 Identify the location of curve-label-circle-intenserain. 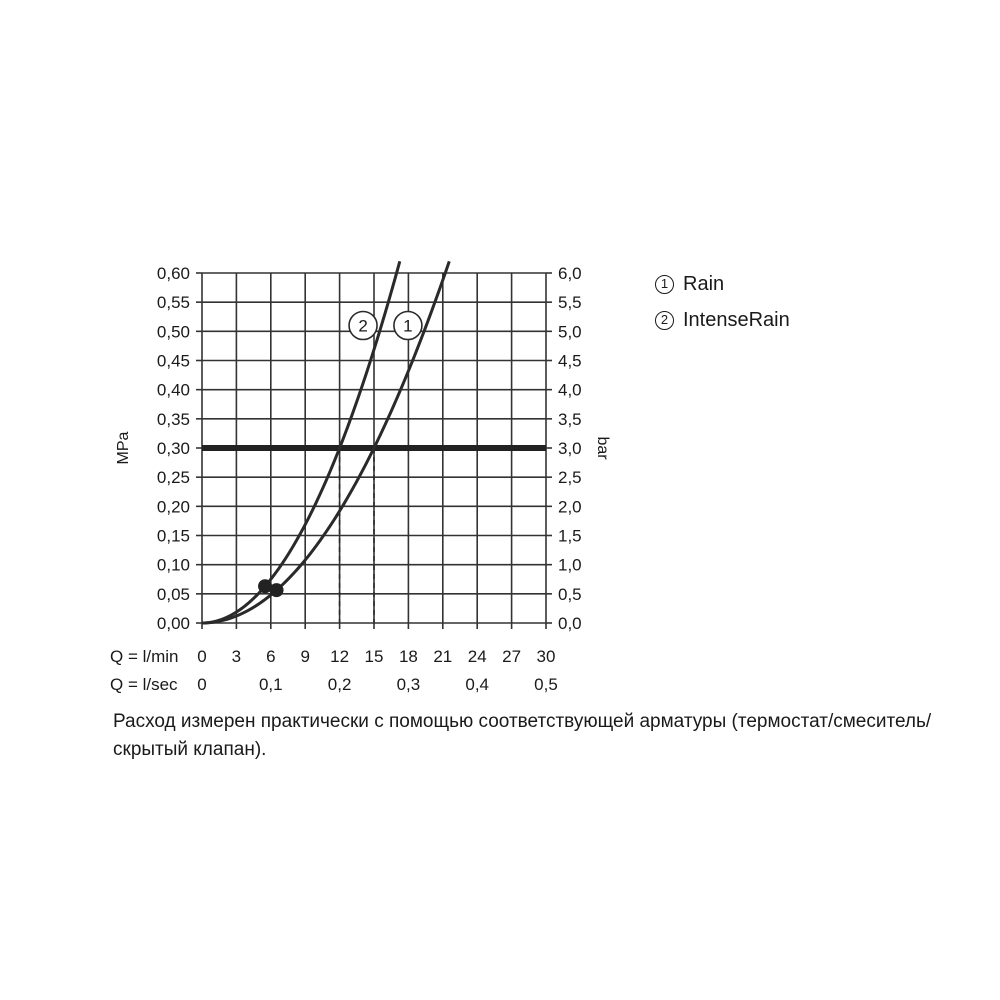
(363, 325).